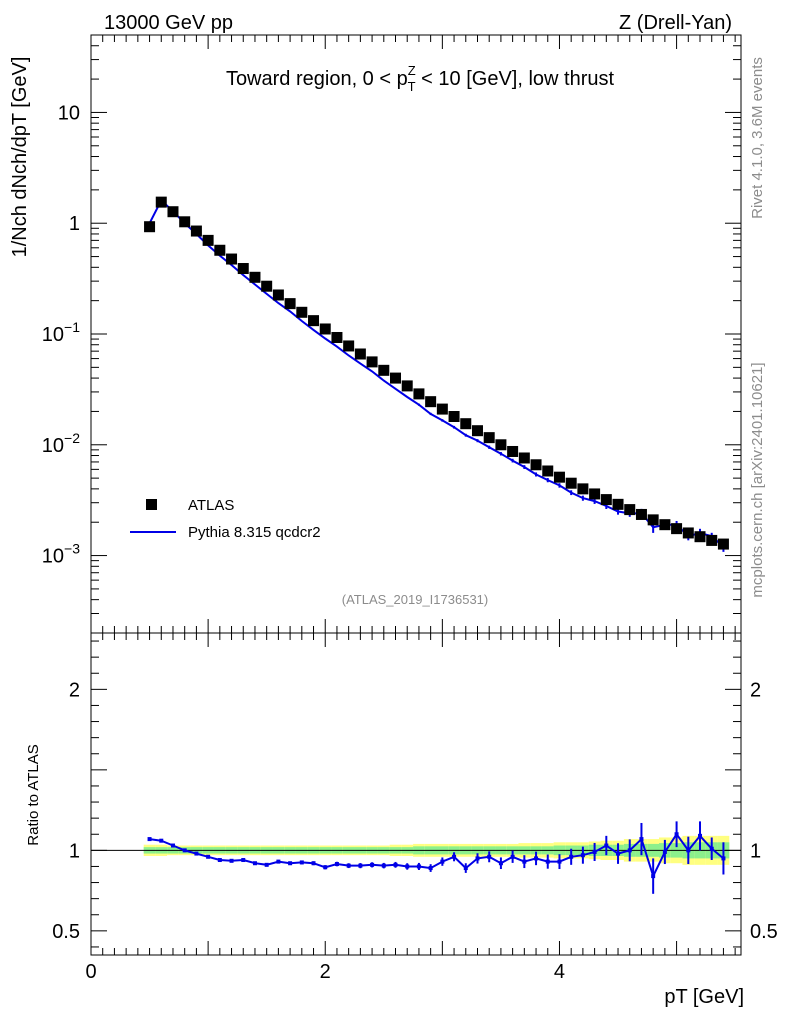  Describe the element at coordinates (69, 113) in the screenshot. I see `main-y-tick-label: 10` at that location.